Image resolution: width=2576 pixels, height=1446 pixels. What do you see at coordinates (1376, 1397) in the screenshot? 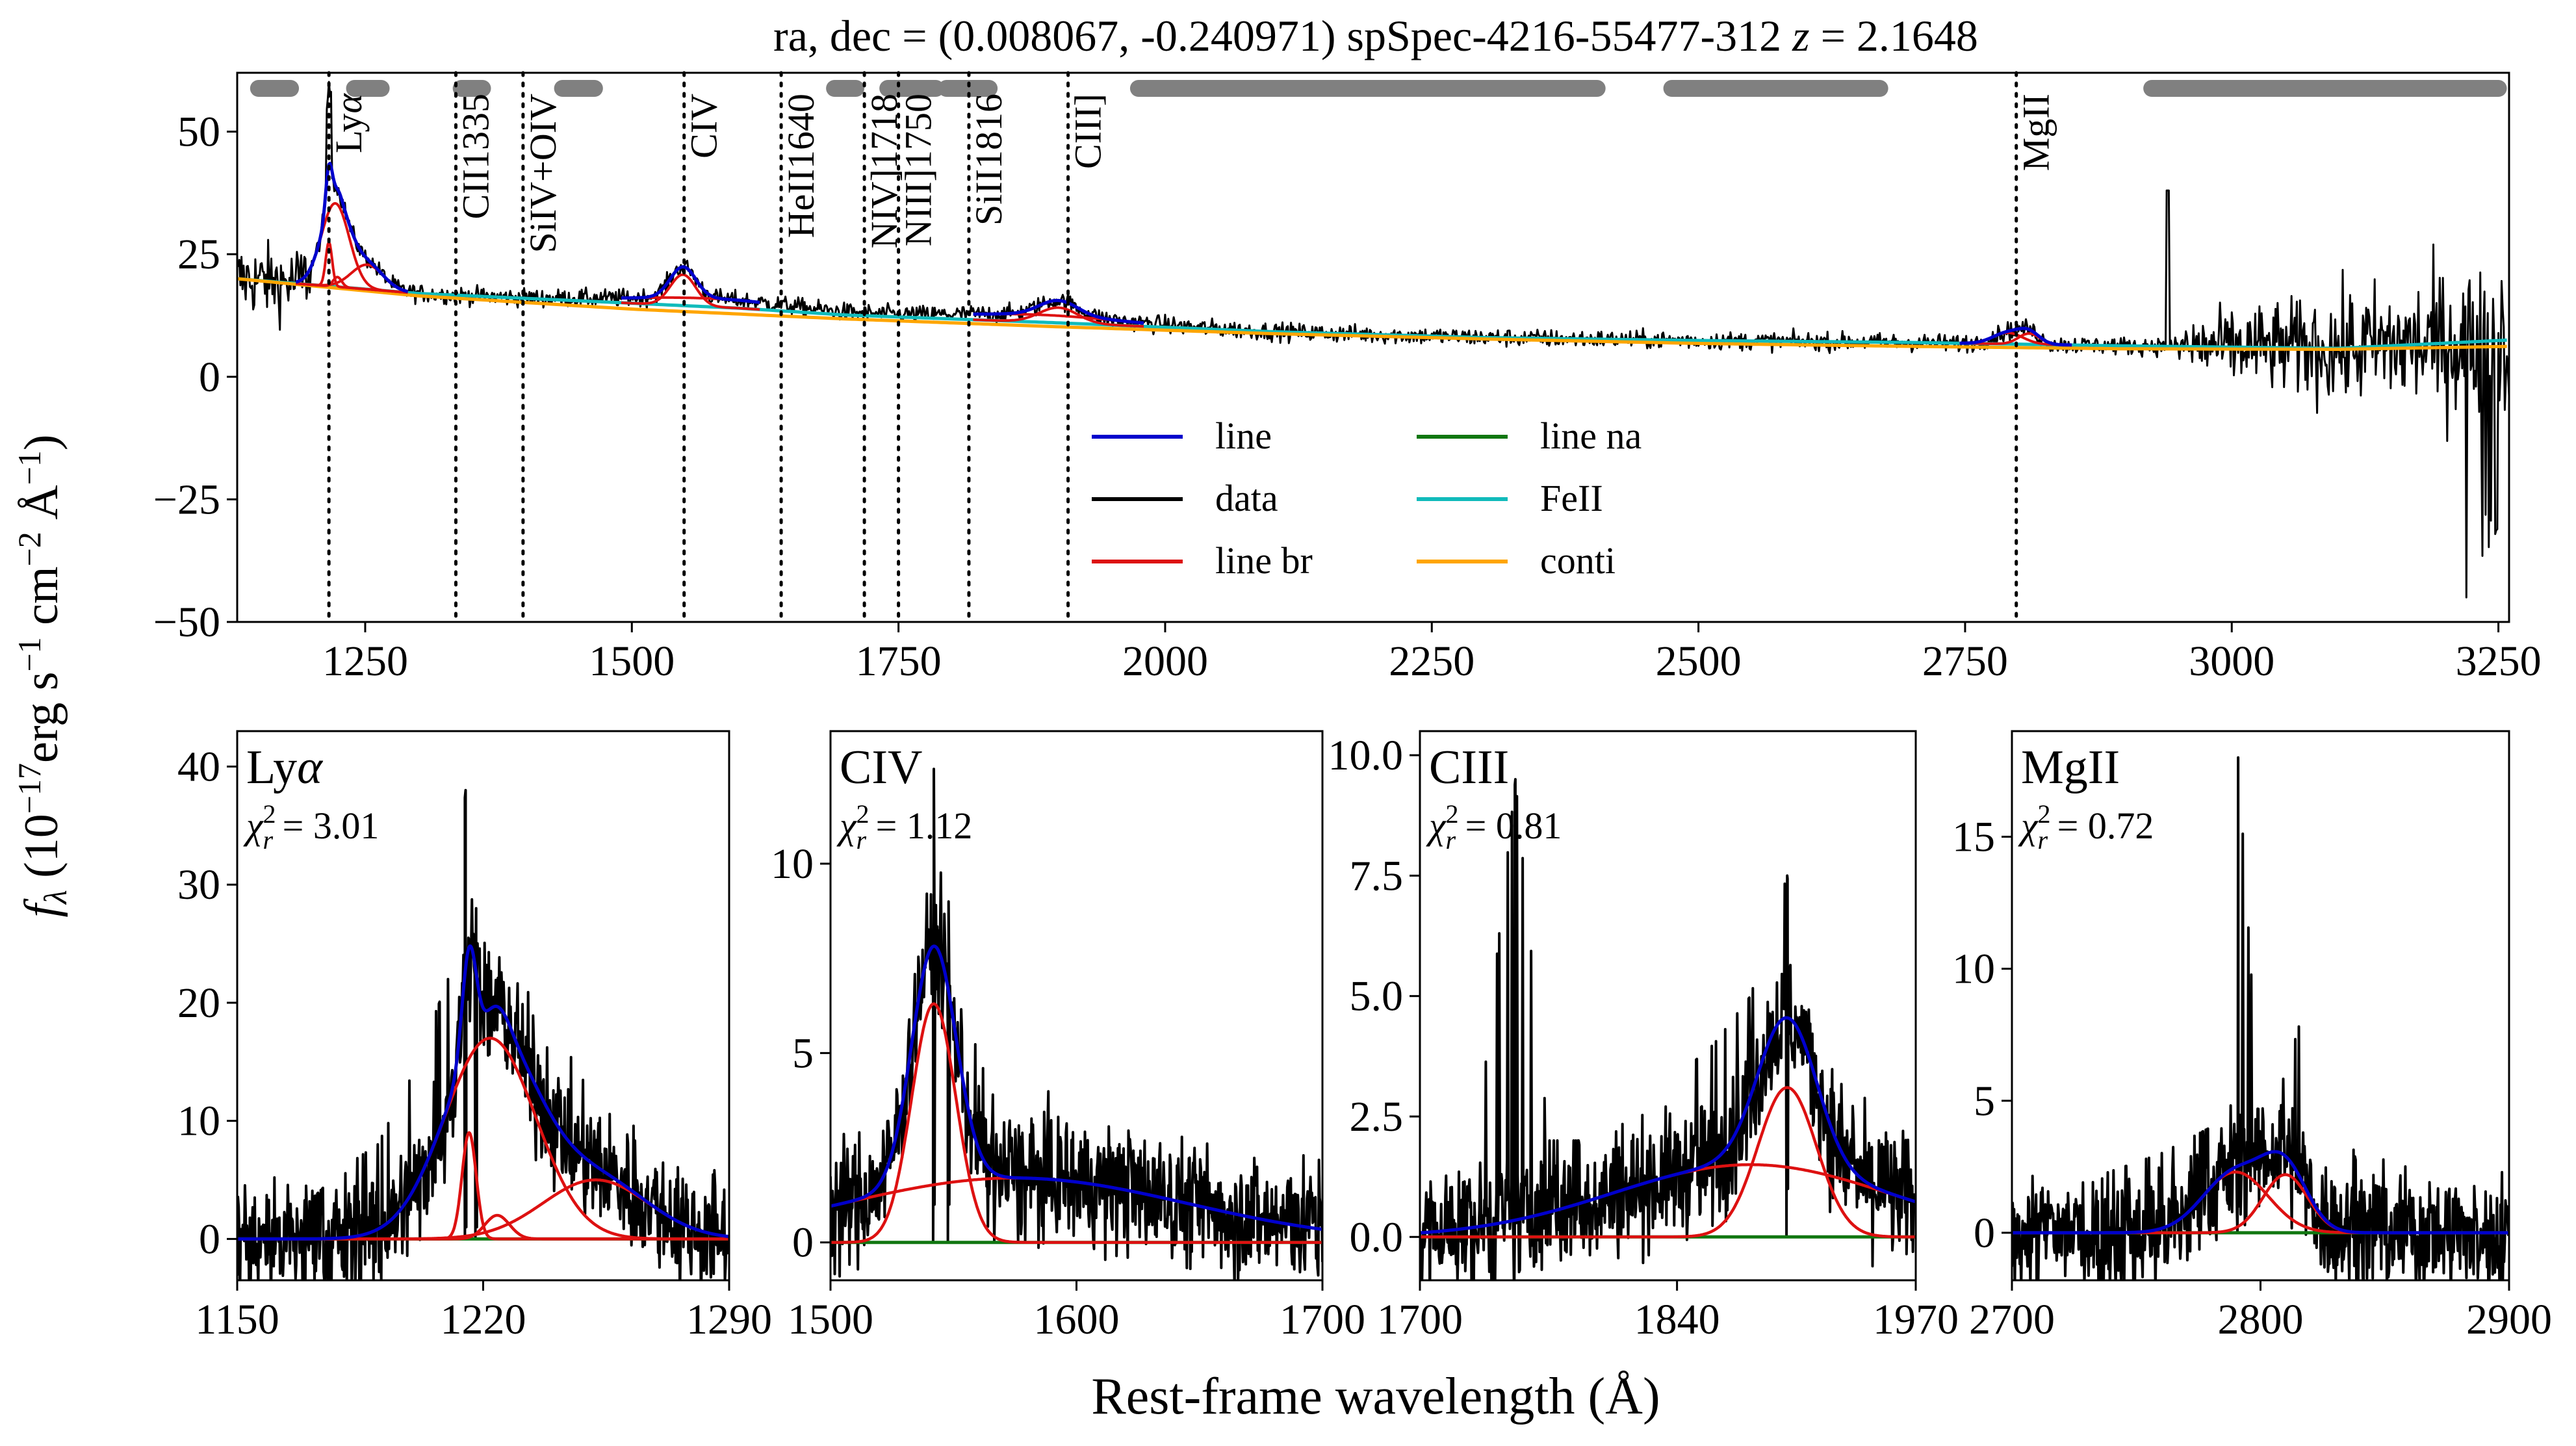
I see `x-axis-label: Rest-frame wavelength (Å)` at bounding box center [1376, 1397].